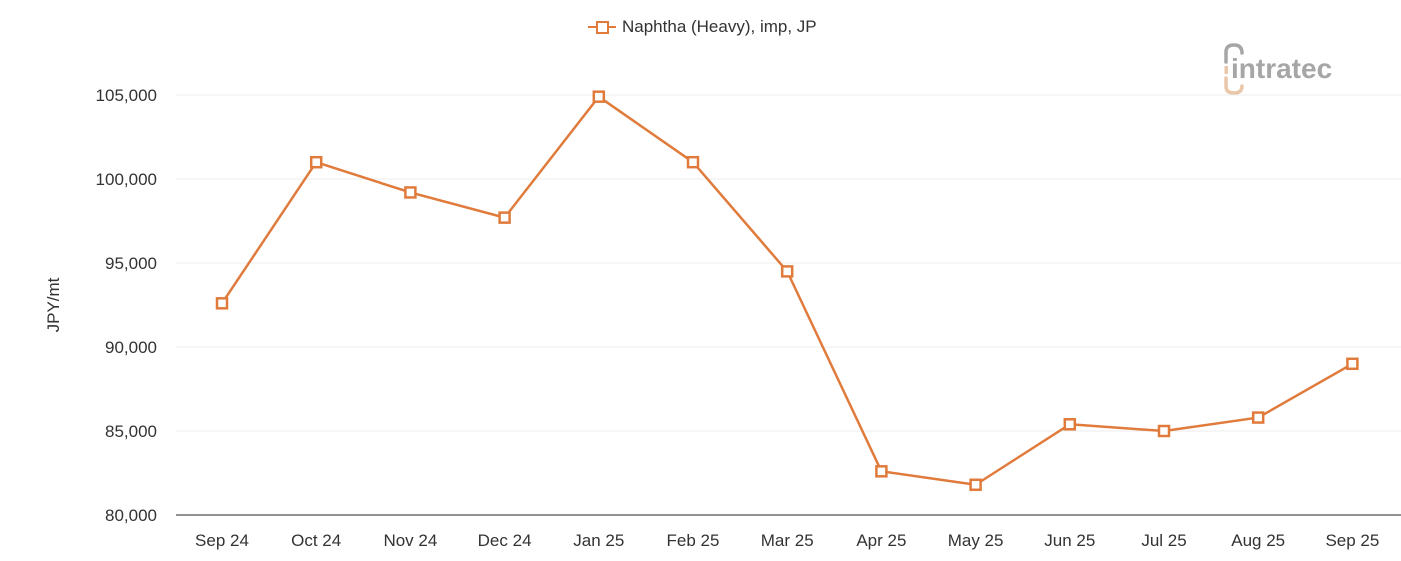 The image size is (1401, 561). Describe the element at coordinates (410, 540) in the screenshot. I see `x-tick-label: Nov 24` at that location.